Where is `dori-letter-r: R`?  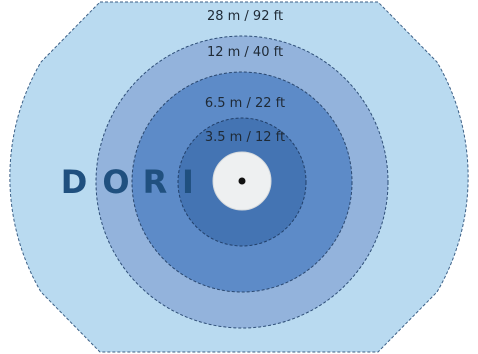
dori-letter-r: R is located at coordinates (155, 182).